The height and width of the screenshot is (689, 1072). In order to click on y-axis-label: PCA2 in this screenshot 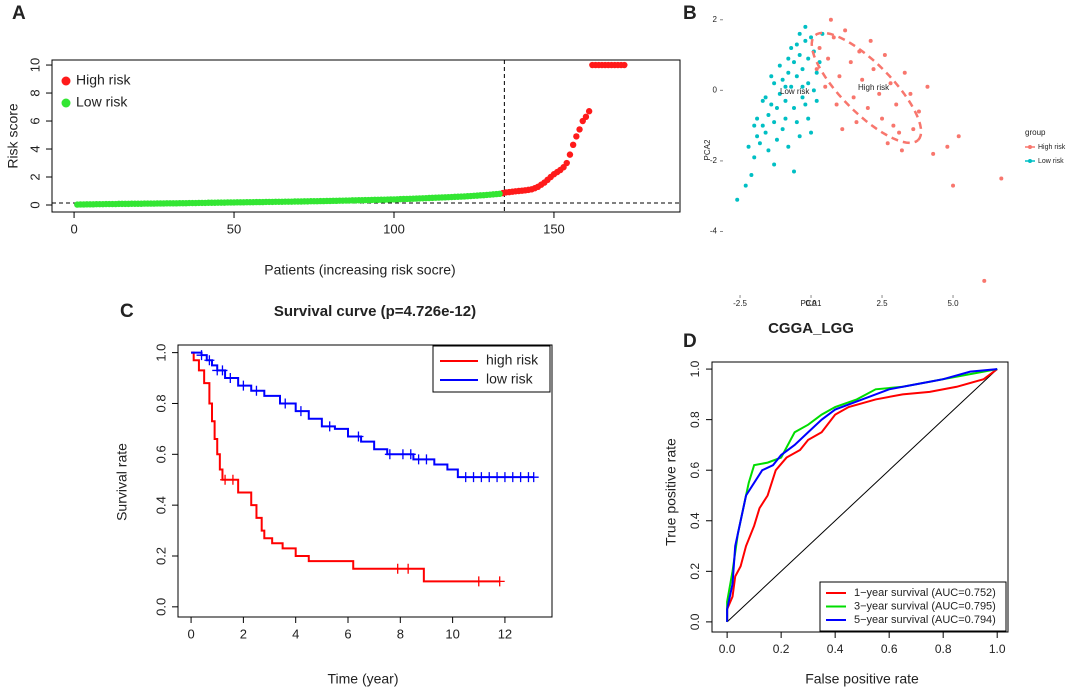, I will do `click(707, 149)`.